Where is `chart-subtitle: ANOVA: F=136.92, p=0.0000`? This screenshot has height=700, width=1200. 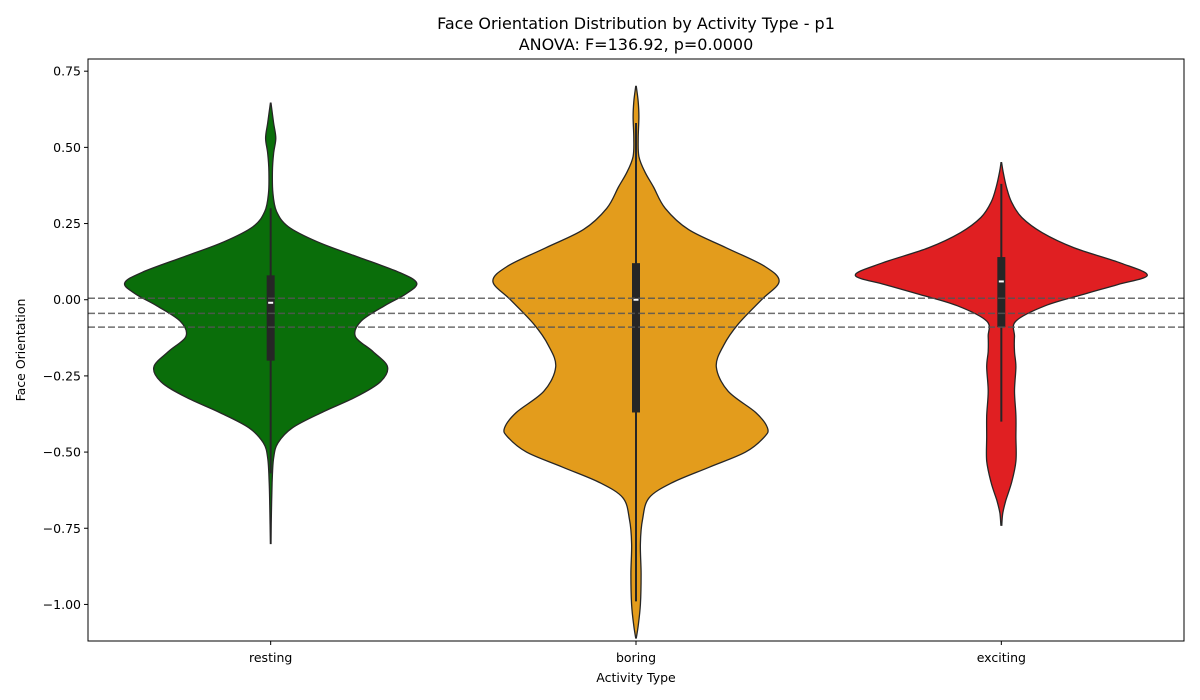
chart-subtitle: ANOVA: F=136.92, p=0.0000 is located at coordinates (636, 44).